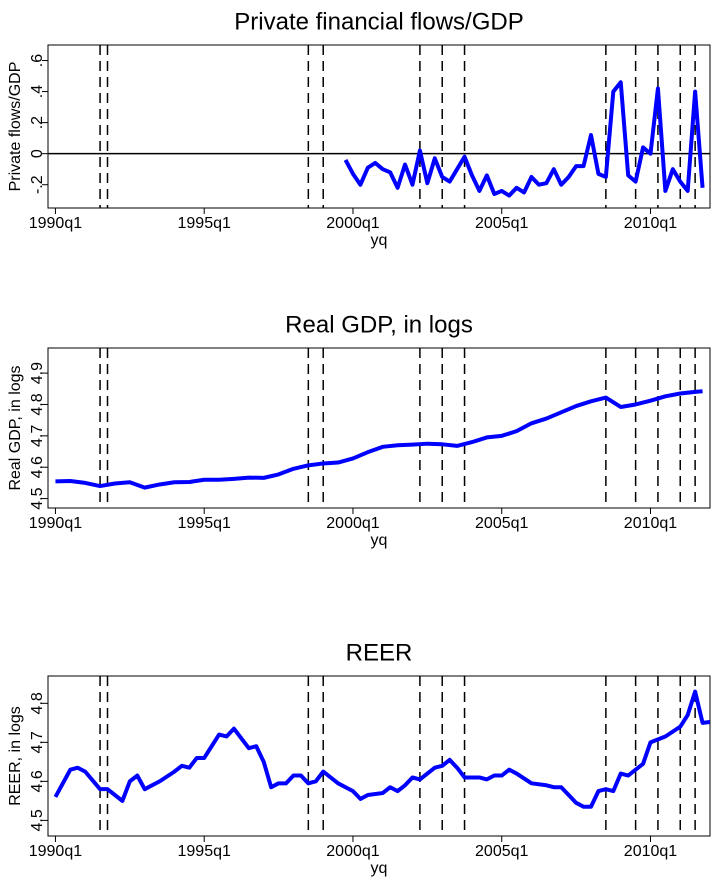 The image size is (713, 877). What do you see at coordinates (15, 756) in the screenshot?
I see `y-axis-title: REER, in logs` at bounding box center [15, 756].